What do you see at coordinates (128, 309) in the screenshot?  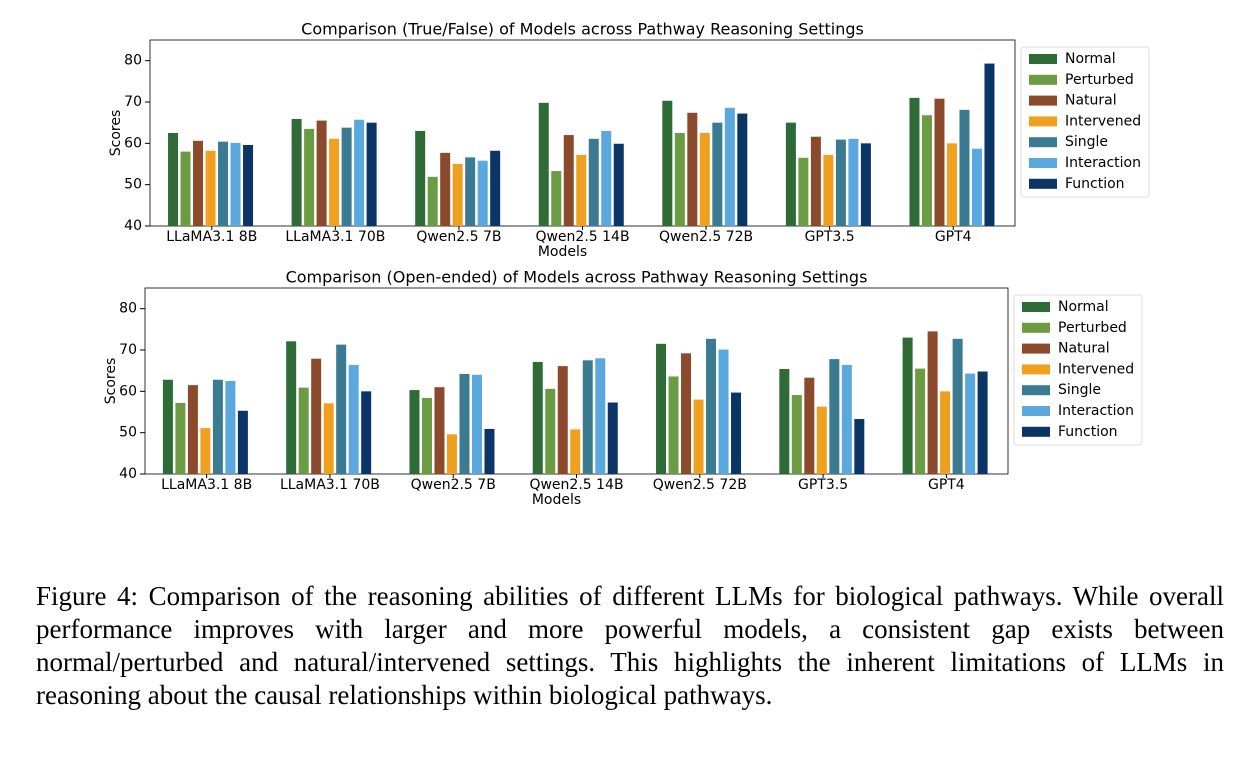 I see `y-tick-label: 80` at bounding box center [128, 309].